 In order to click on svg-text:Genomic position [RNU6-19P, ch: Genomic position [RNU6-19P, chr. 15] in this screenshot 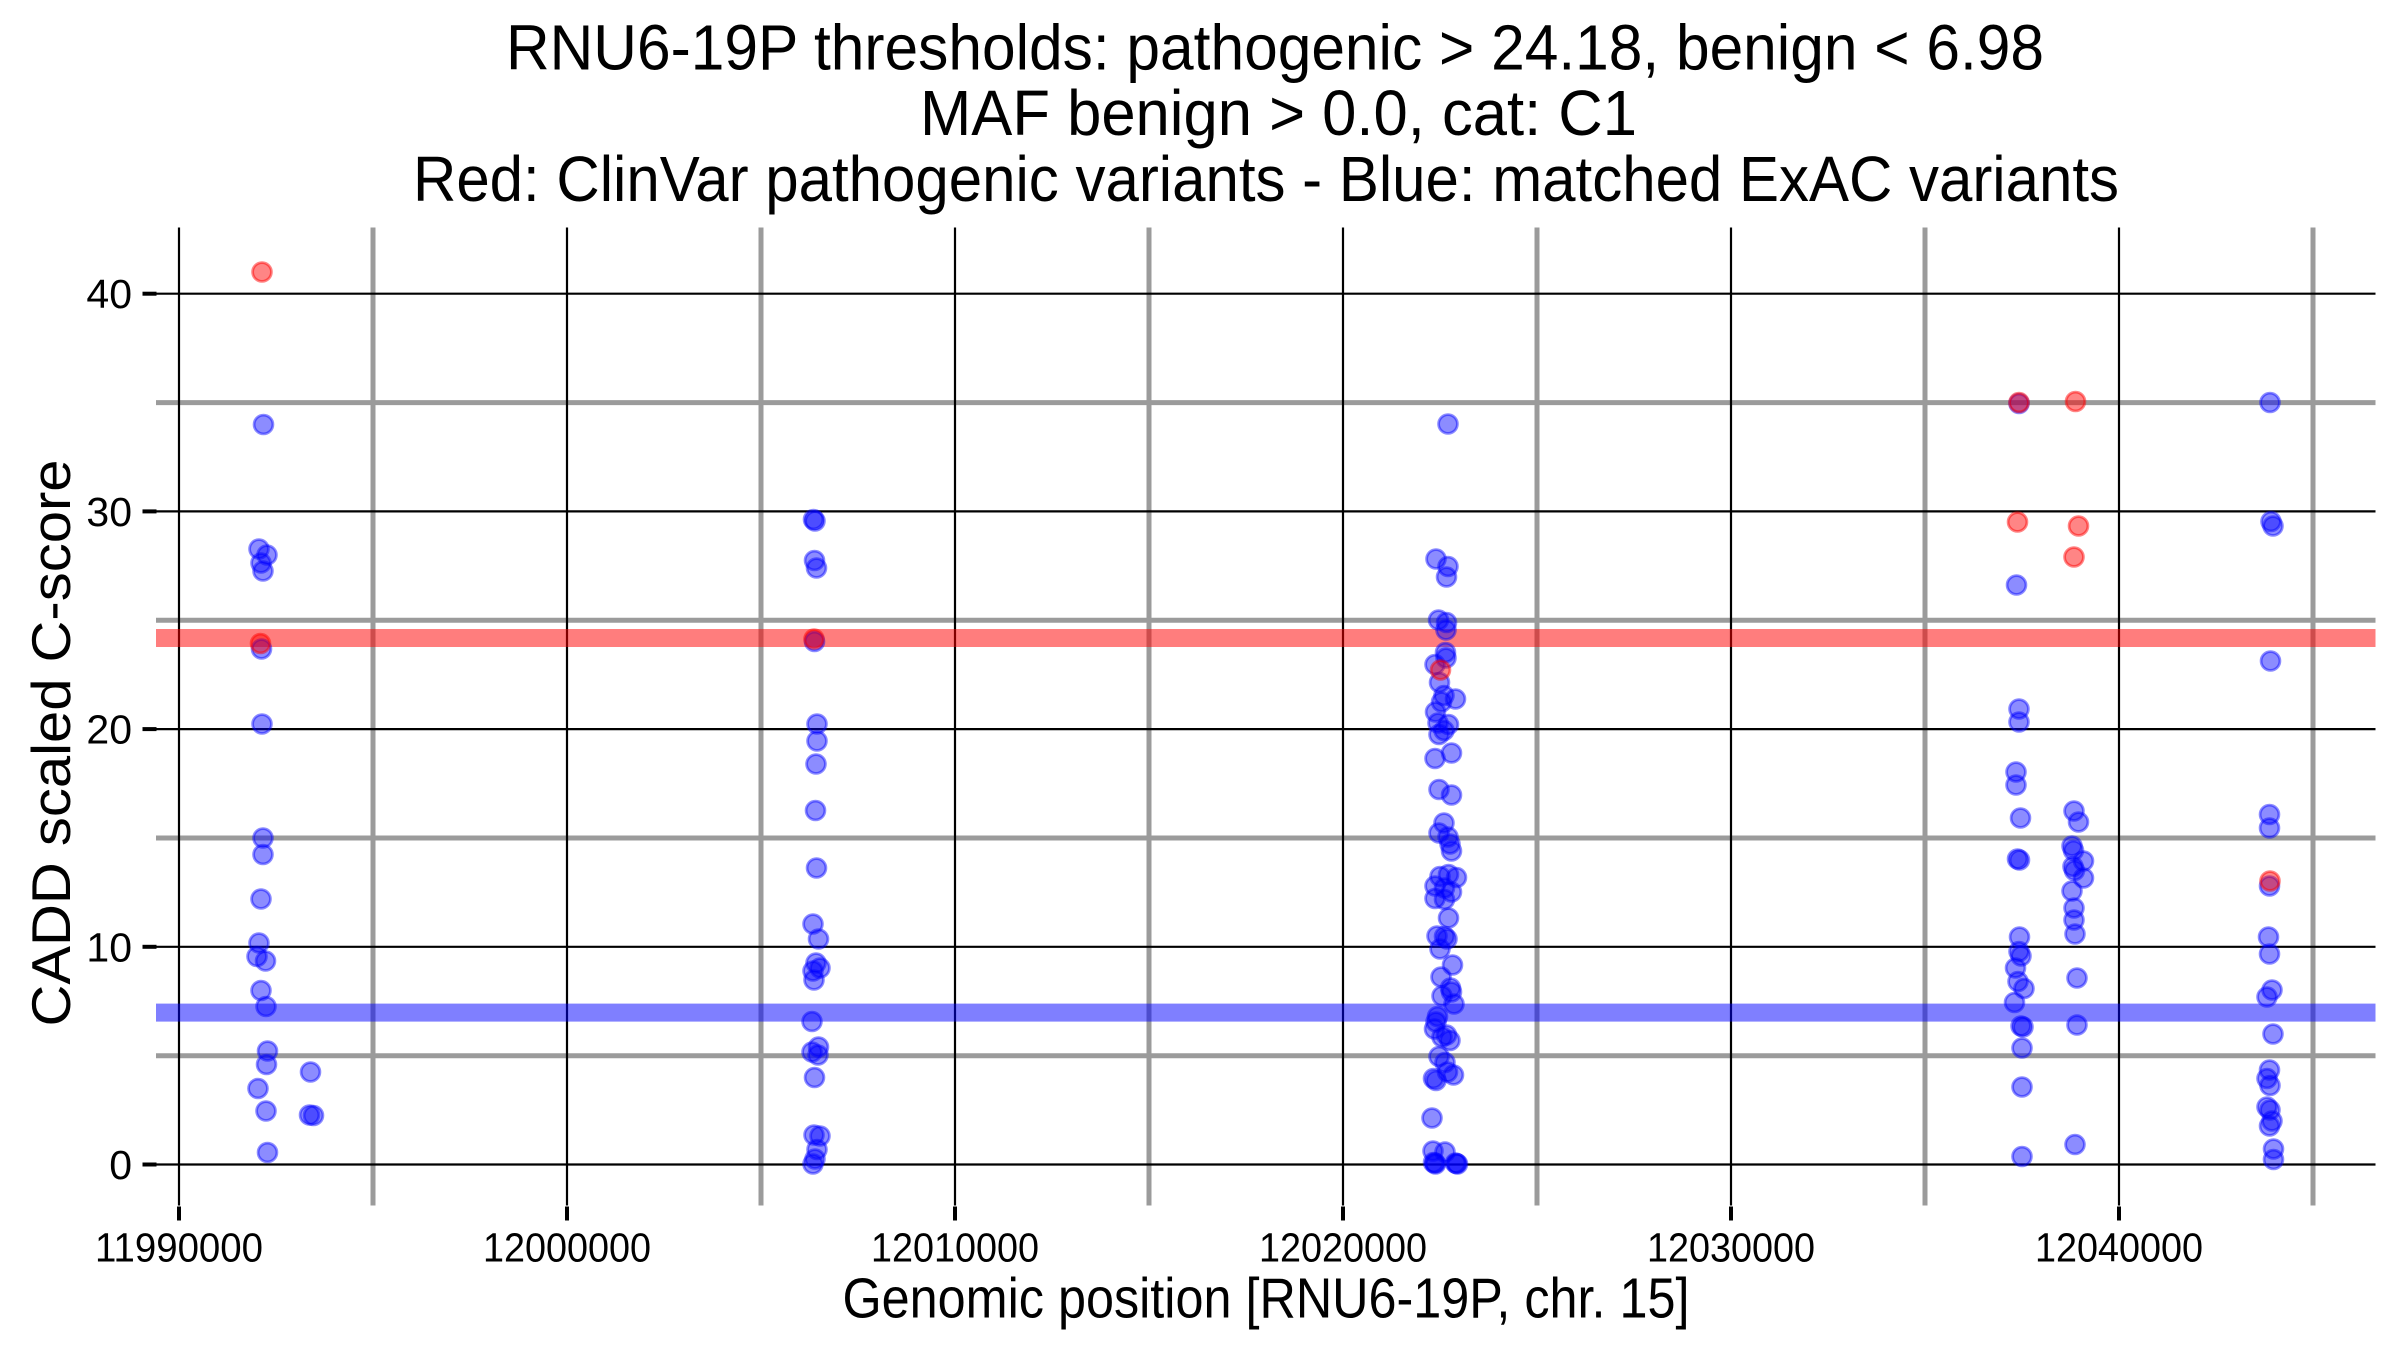, I will do `click(1266, 1299)`.